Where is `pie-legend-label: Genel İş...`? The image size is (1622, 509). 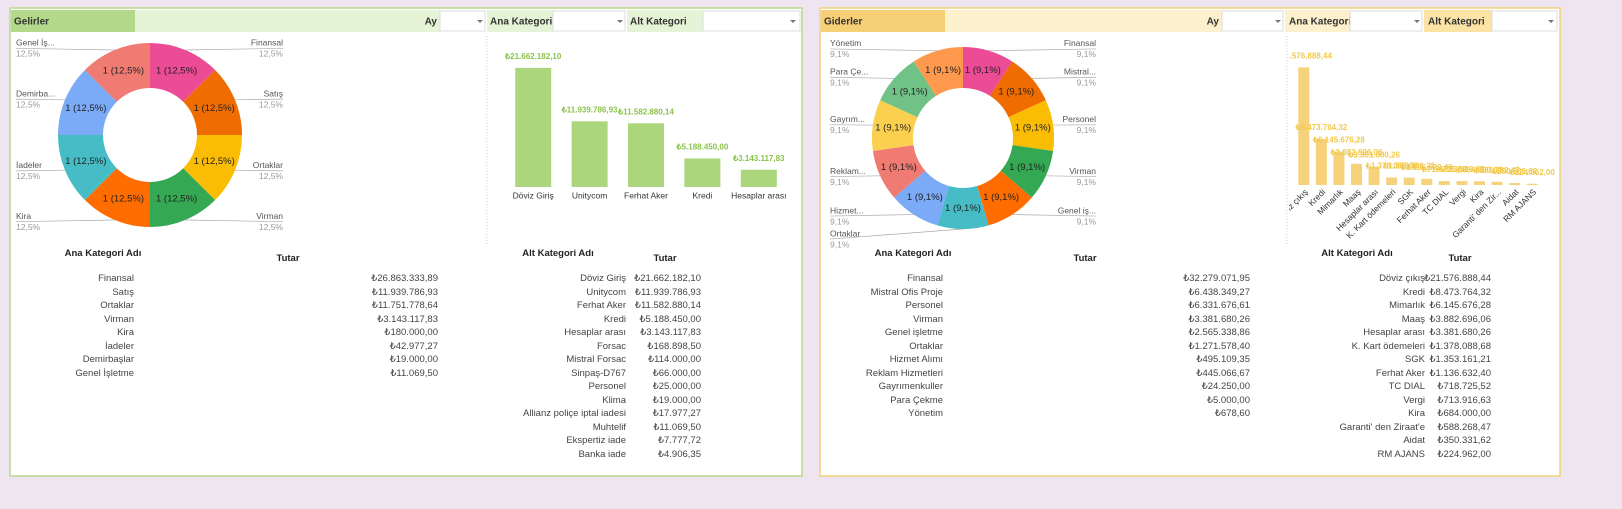 pie-legend-label: Genel İş... is located at coordinates (35, 43).